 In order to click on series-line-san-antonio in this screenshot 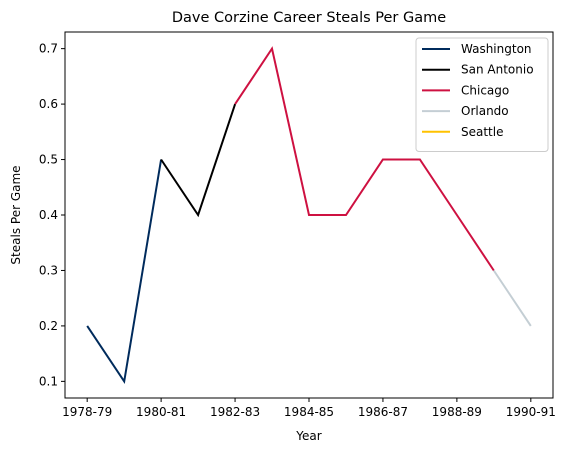, I will do `click(198, 160)`.